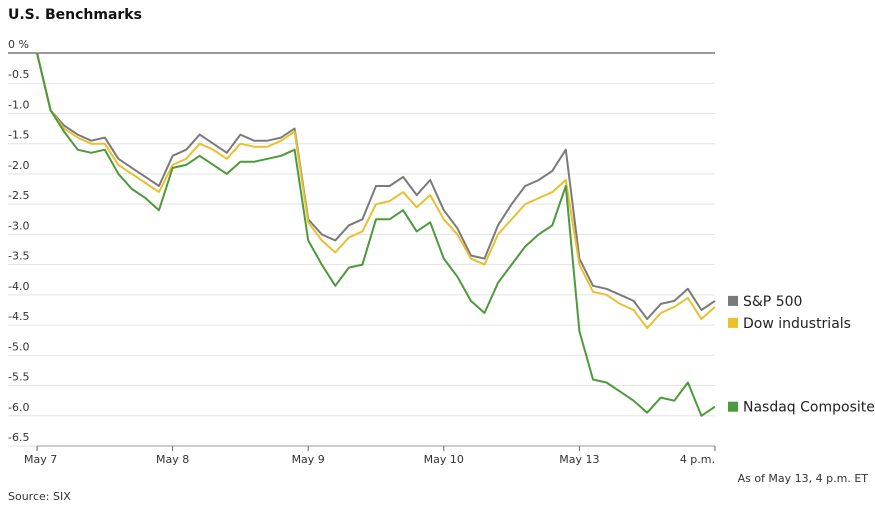  What do you see at coordinates (797, 324) in the screenshot?
I see `legend-label: Dow industrials` at bounding box center [797, 324].